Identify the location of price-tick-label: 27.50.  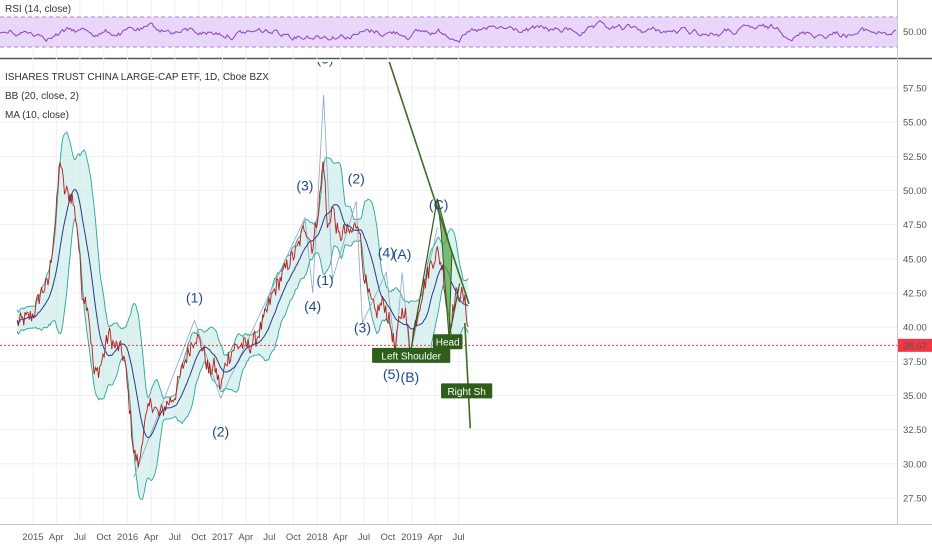
(915, 499).